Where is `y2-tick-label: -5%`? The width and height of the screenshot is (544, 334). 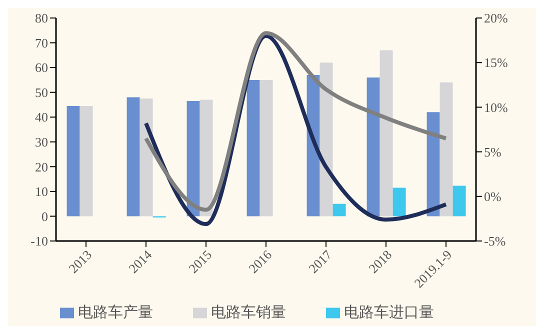 y2-tick-label: -5% is located at coordinates (495, 241).